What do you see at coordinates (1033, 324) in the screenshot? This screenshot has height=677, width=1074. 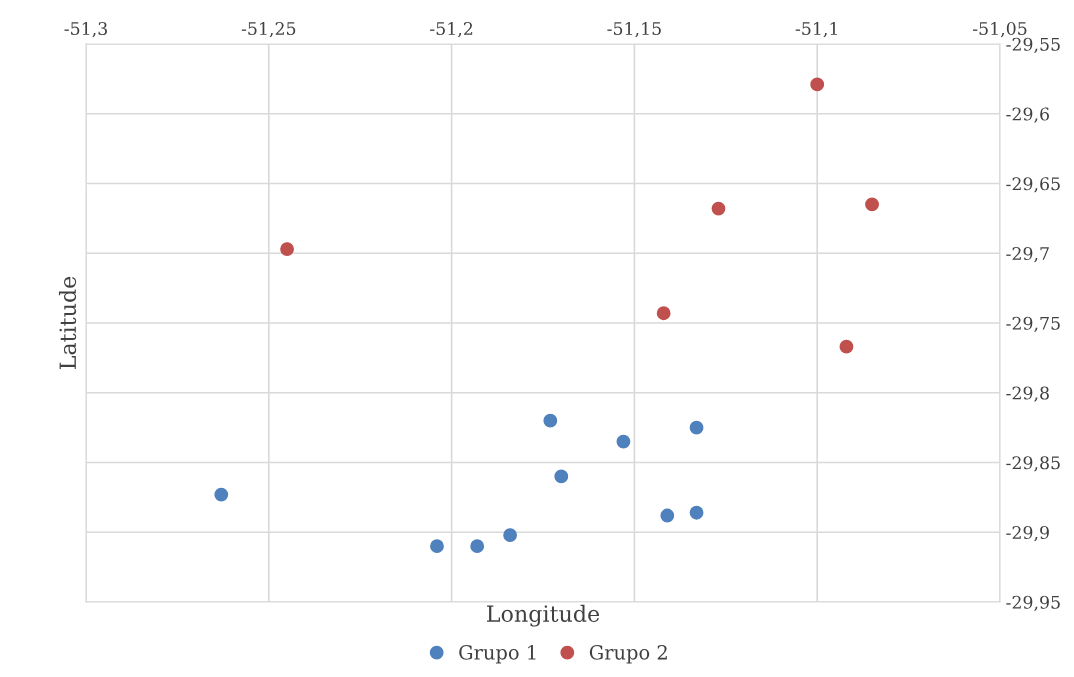 I see `y-tick-label: -29,75` at bounding box center [1033, 324].